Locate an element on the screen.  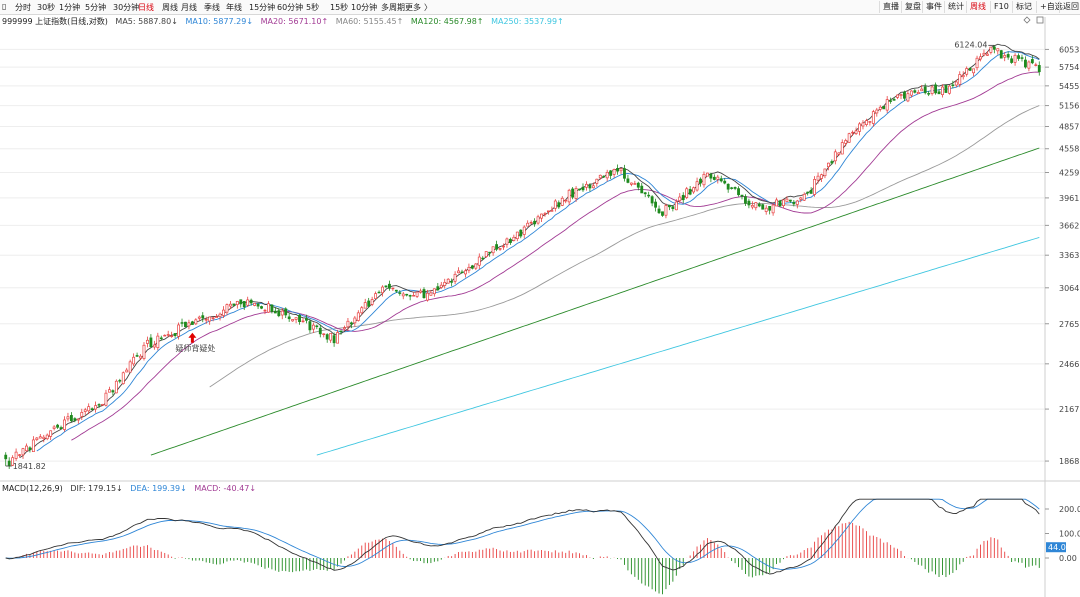
toolbar-right-item-4: 周线 is located at coordinates (977, 7).